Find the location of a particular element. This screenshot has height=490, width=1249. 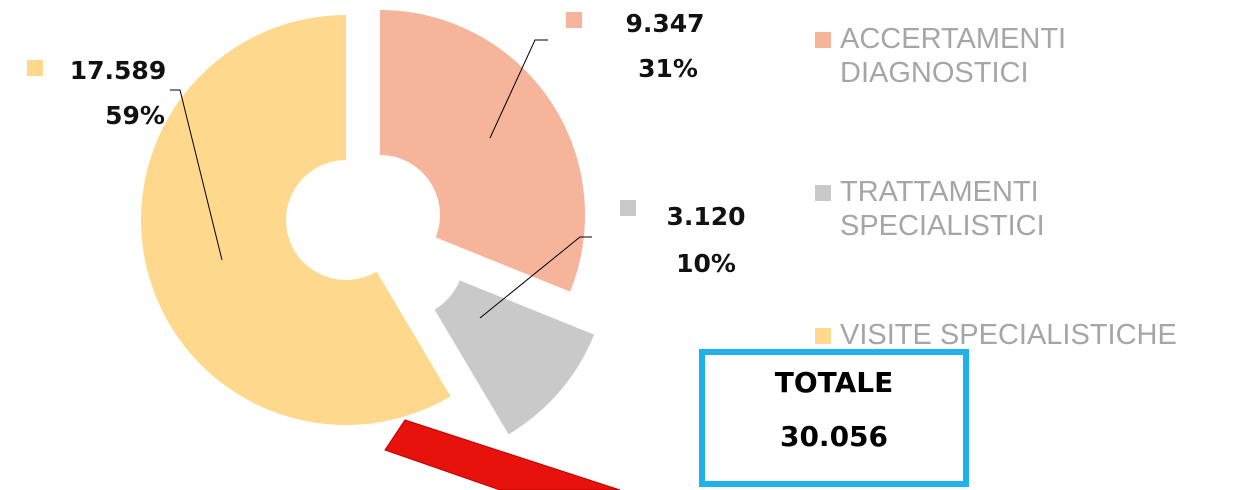

total-title: TOTALE is located at coordinates (834, 382).